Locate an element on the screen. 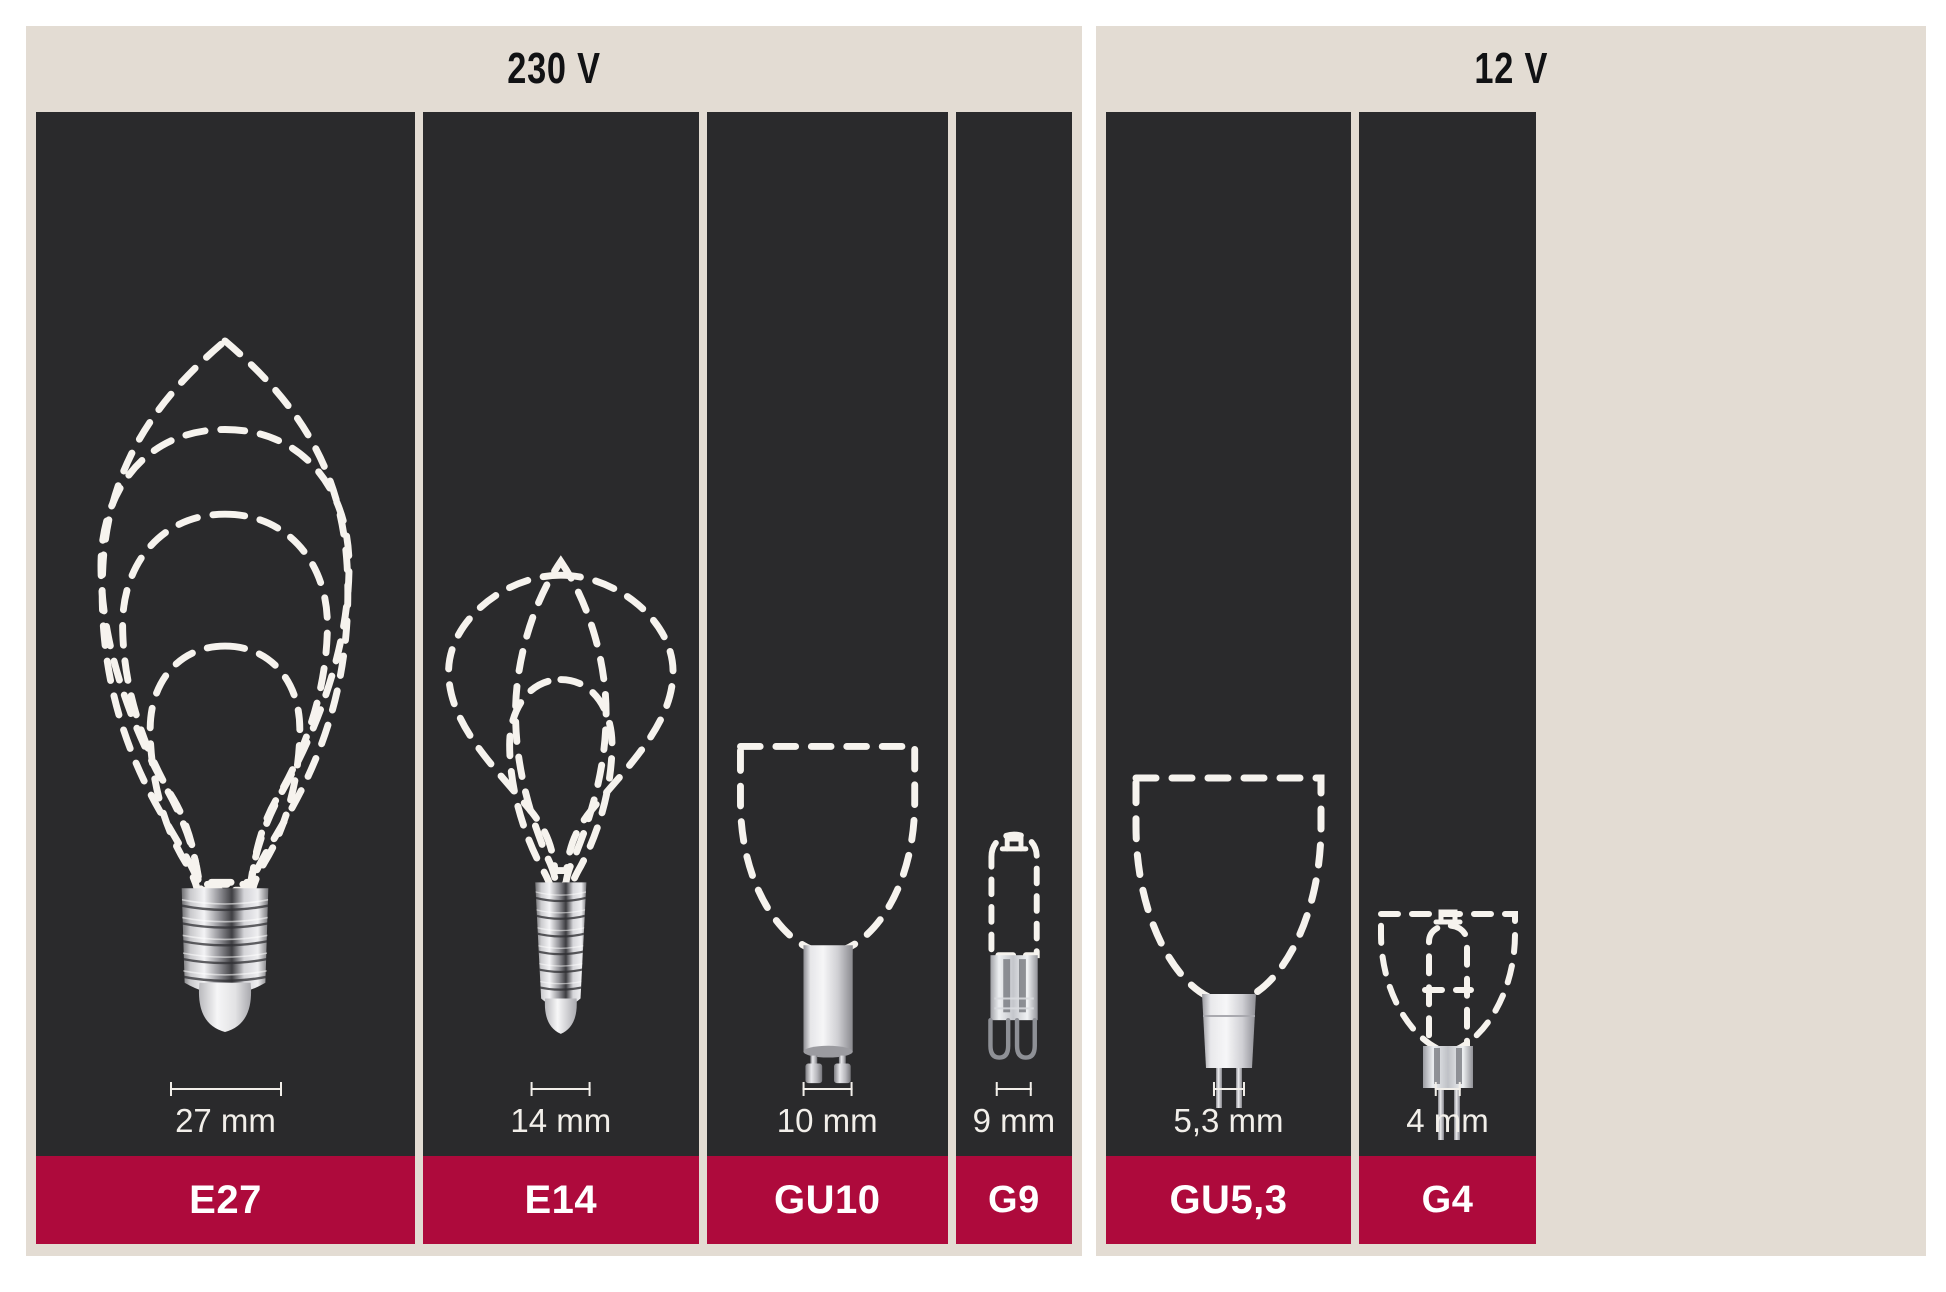 The height and width of the screenshot is (1292, 1946). base-label-e27: E27 is located at coordinates (225, 1200).